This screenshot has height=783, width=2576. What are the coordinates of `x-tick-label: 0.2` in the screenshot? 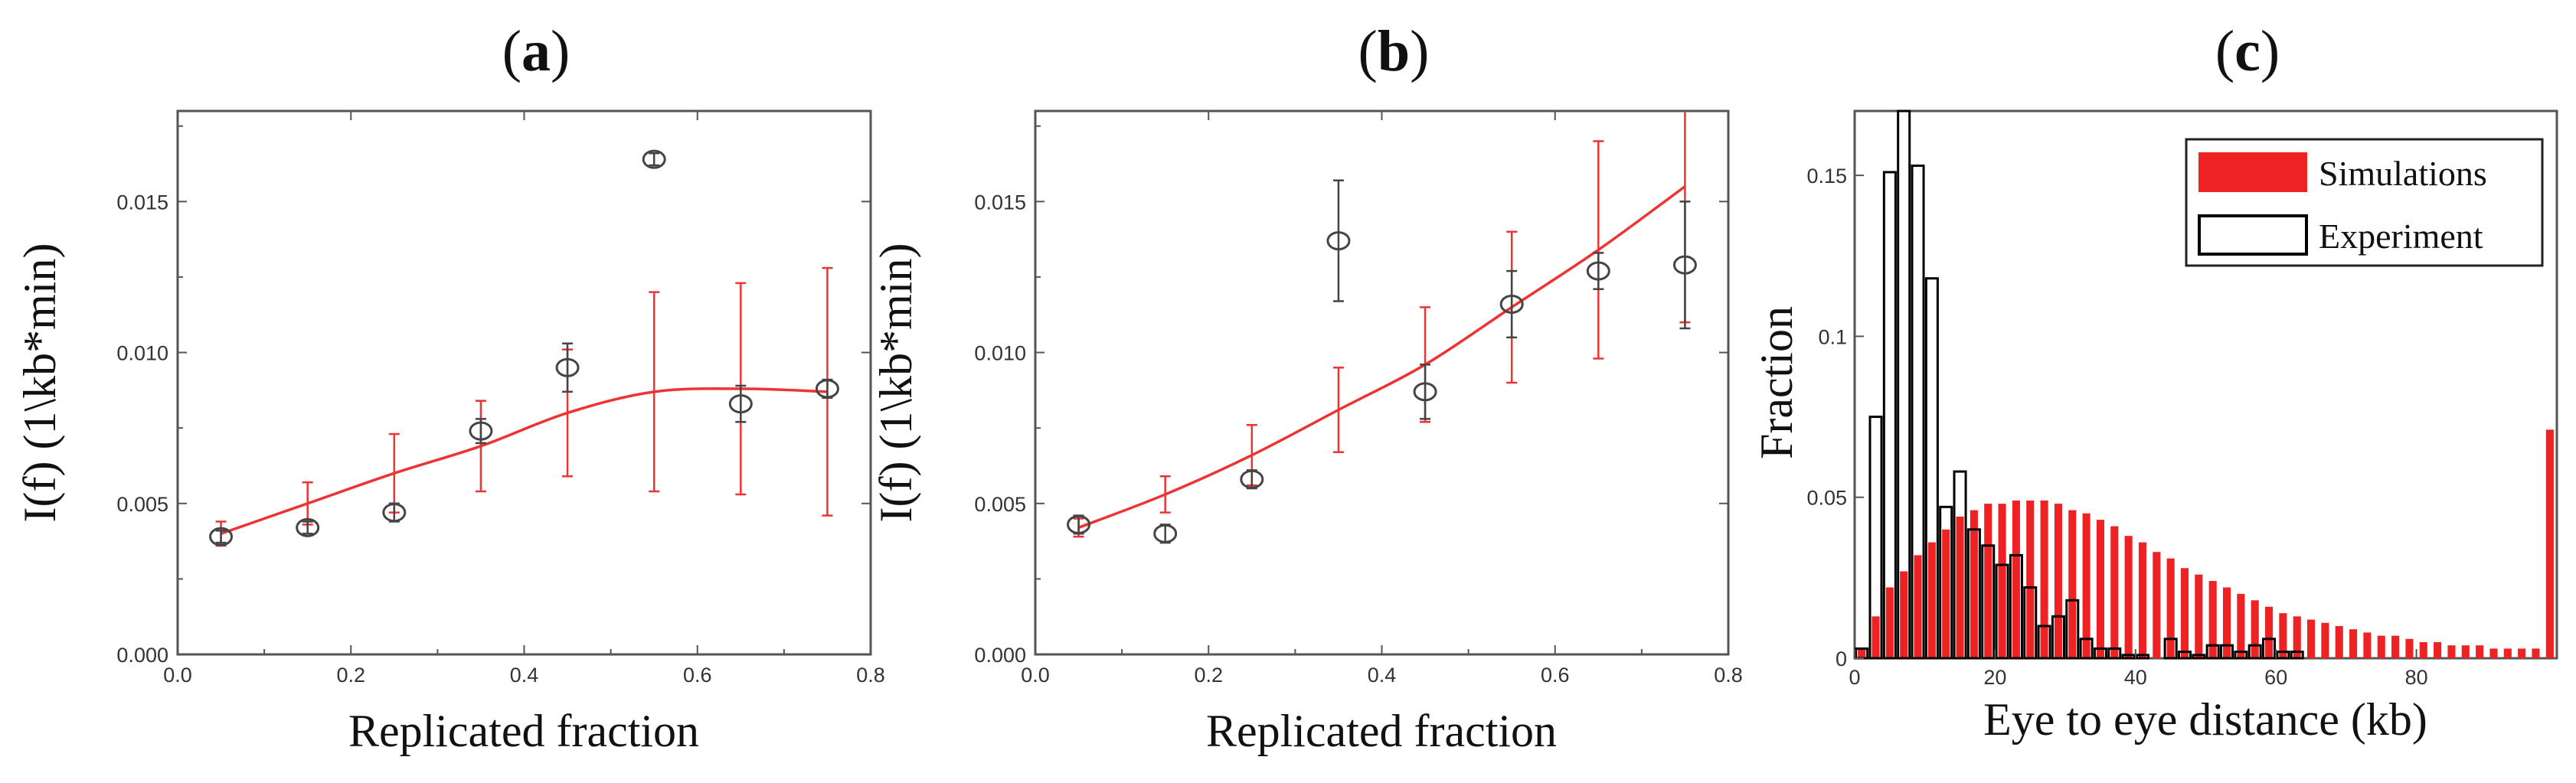 It's located at (350, 675).